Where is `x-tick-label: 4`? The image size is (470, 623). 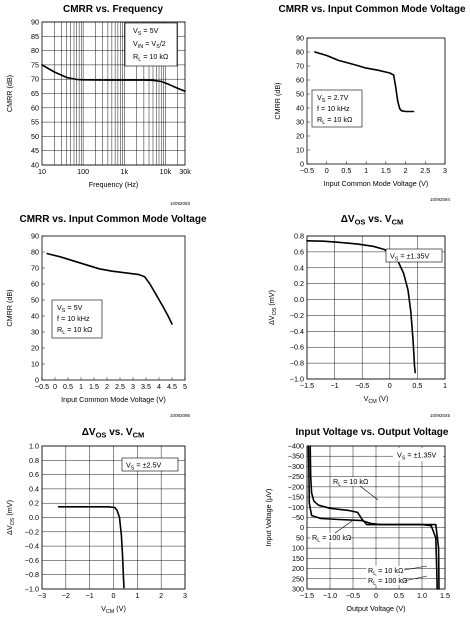
x-tick-label: 4 is located at coordinates (159, 386).